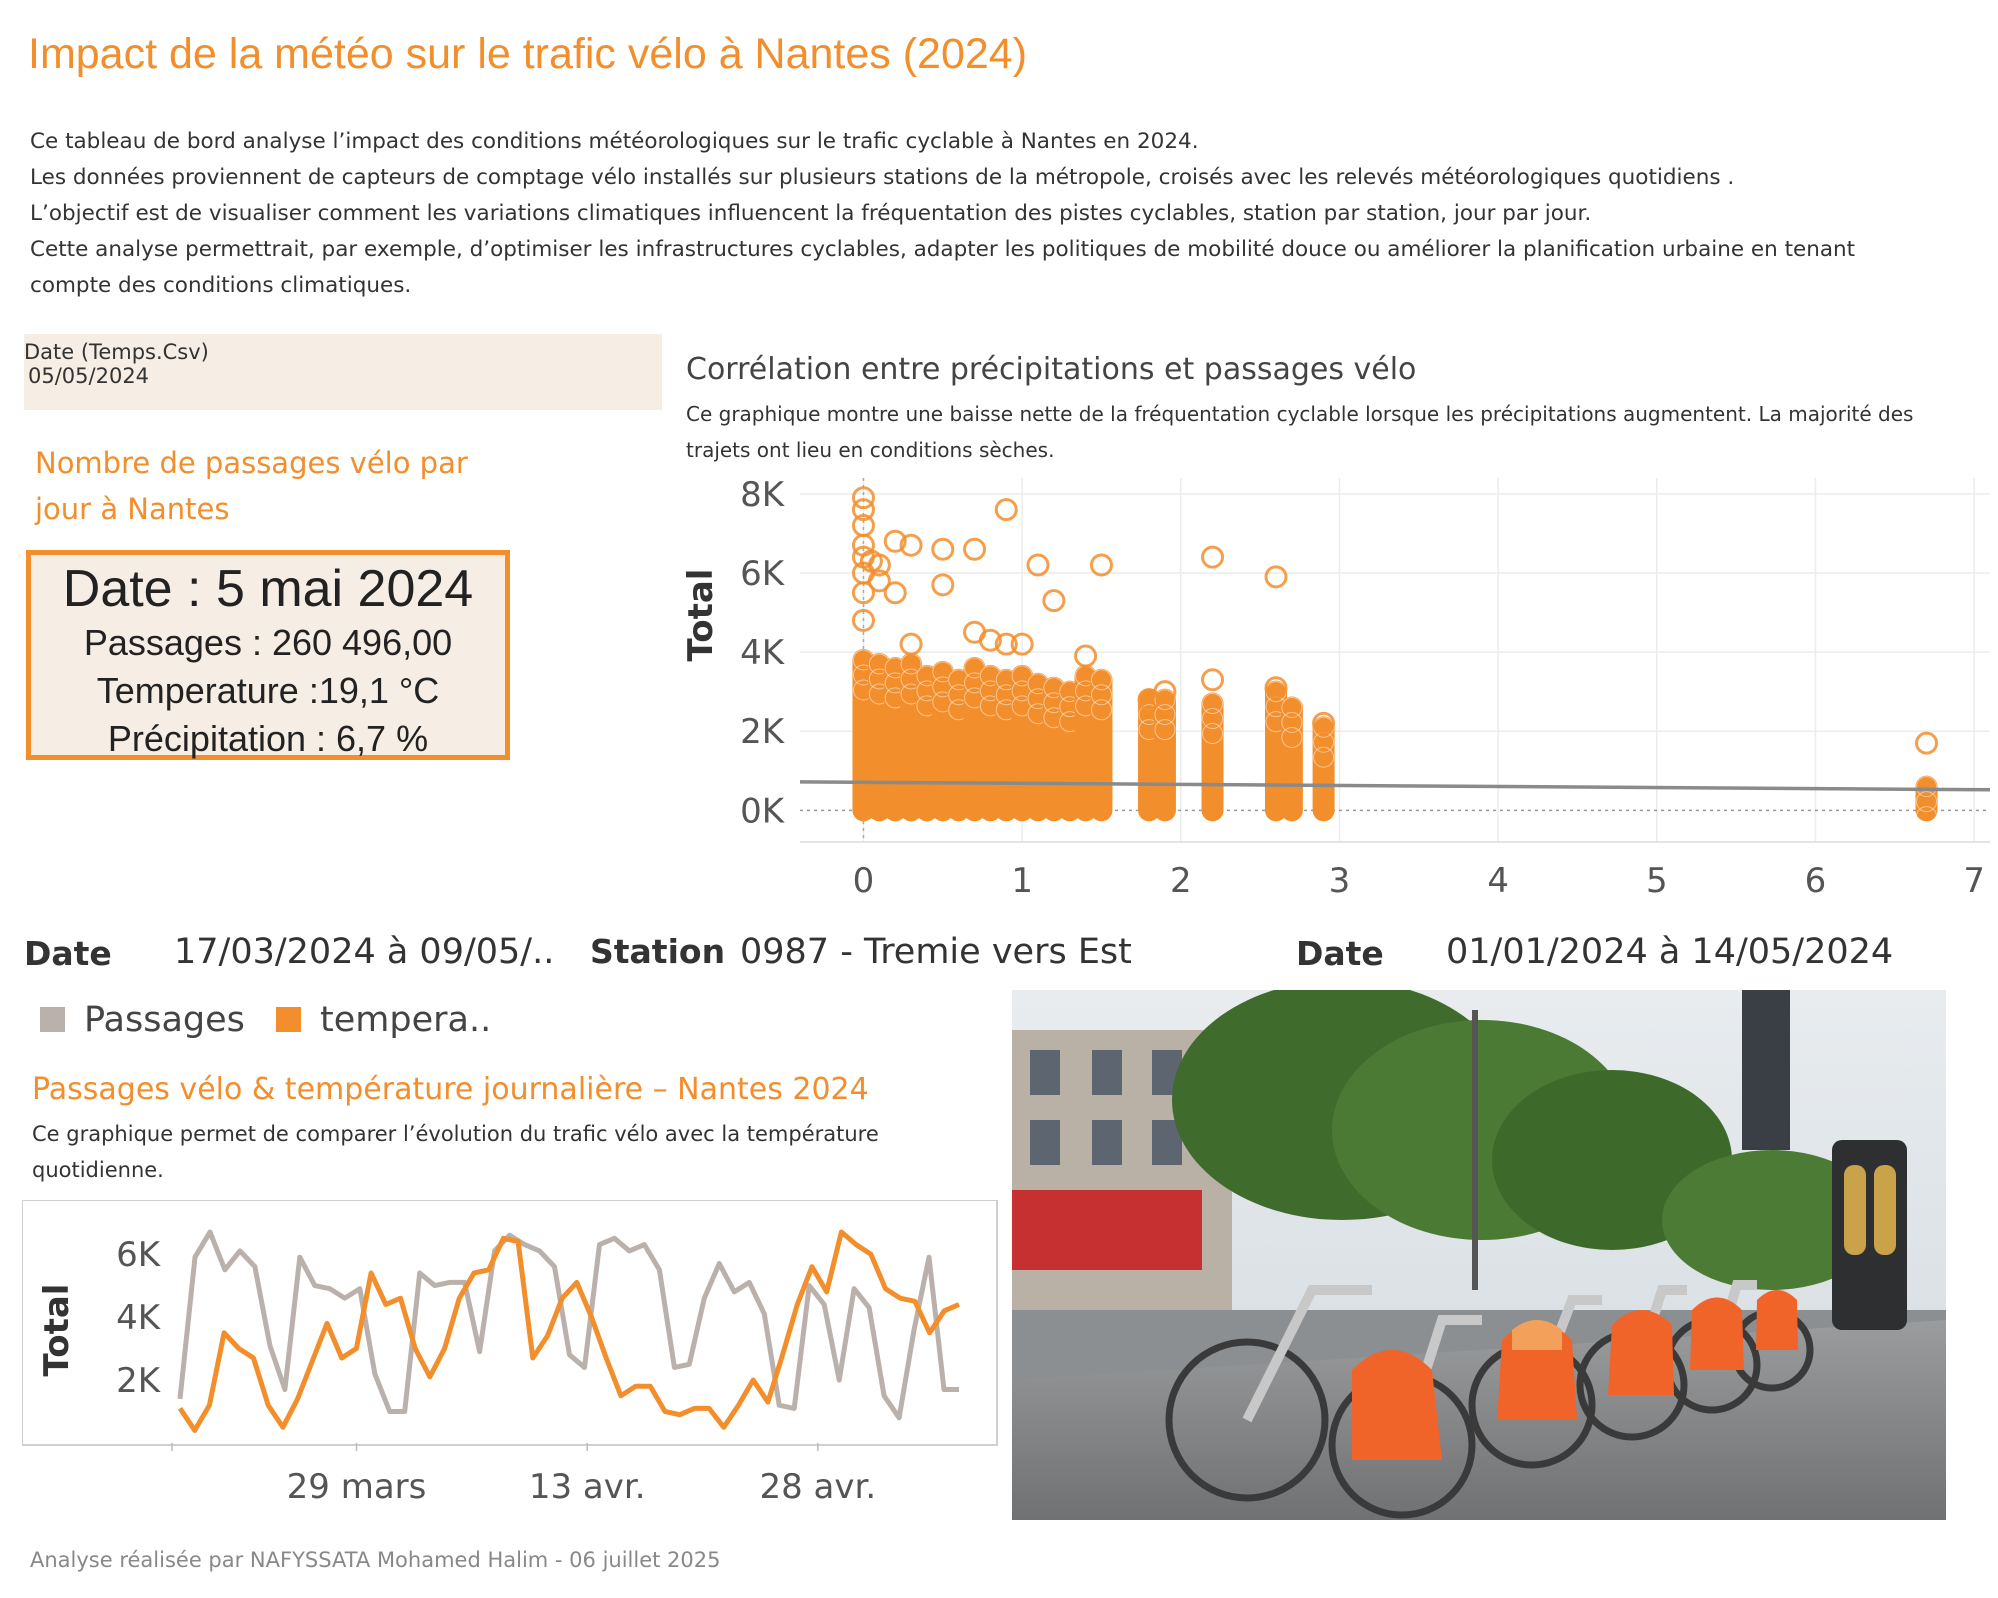 Image resolution: width=1998 pixels, height=1598 pixels. I want to click on line-chart-frame, so click(510, 1323).